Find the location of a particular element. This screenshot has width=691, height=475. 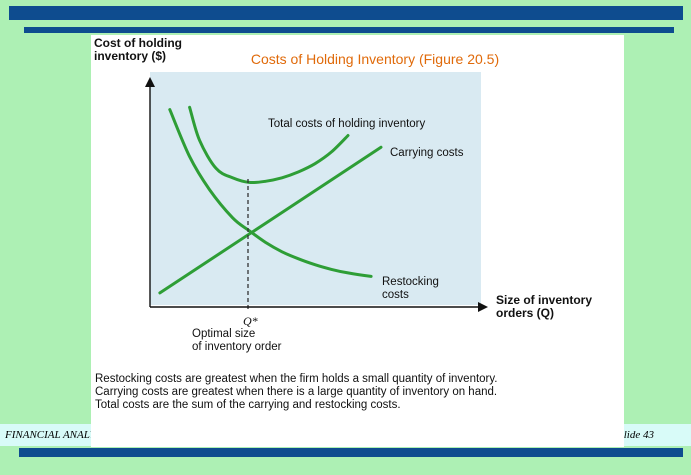

y-axis-label-line2: inventory ($) is located at coordinates (130, 56).